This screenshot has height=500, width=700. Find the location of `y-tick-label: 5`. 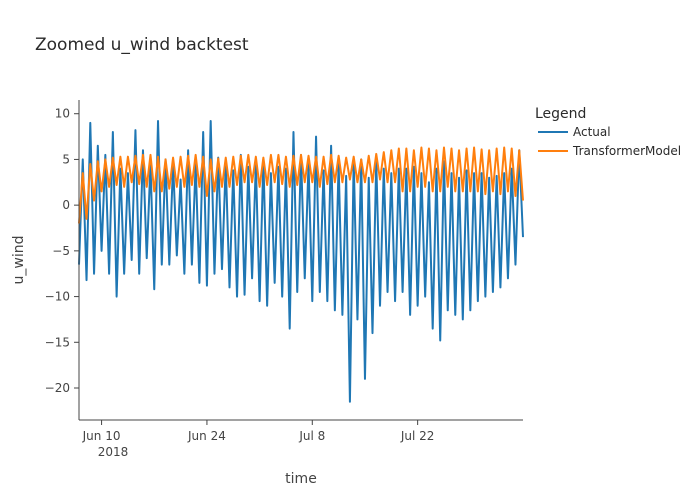

y-tick-label: 5 is located at coordinates (66, 159).